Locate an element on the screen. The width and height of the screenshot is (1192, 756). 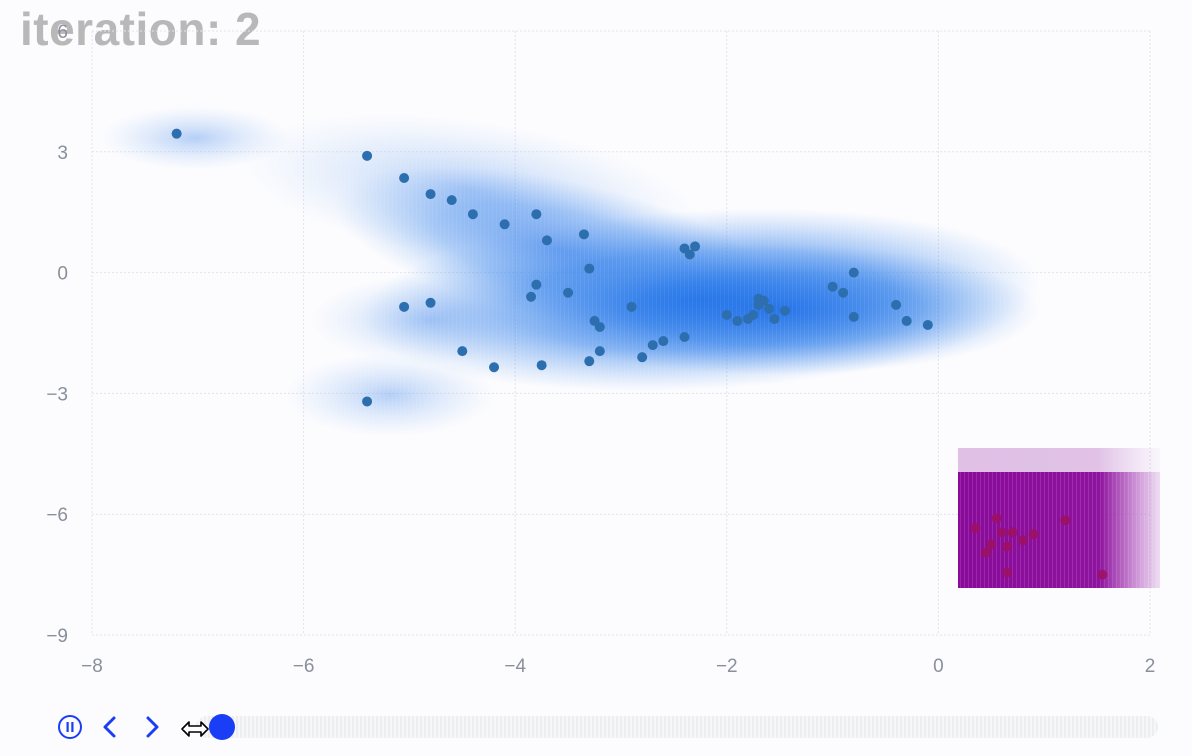
x-tick-label: −2 is located at coordinates (727, 666).